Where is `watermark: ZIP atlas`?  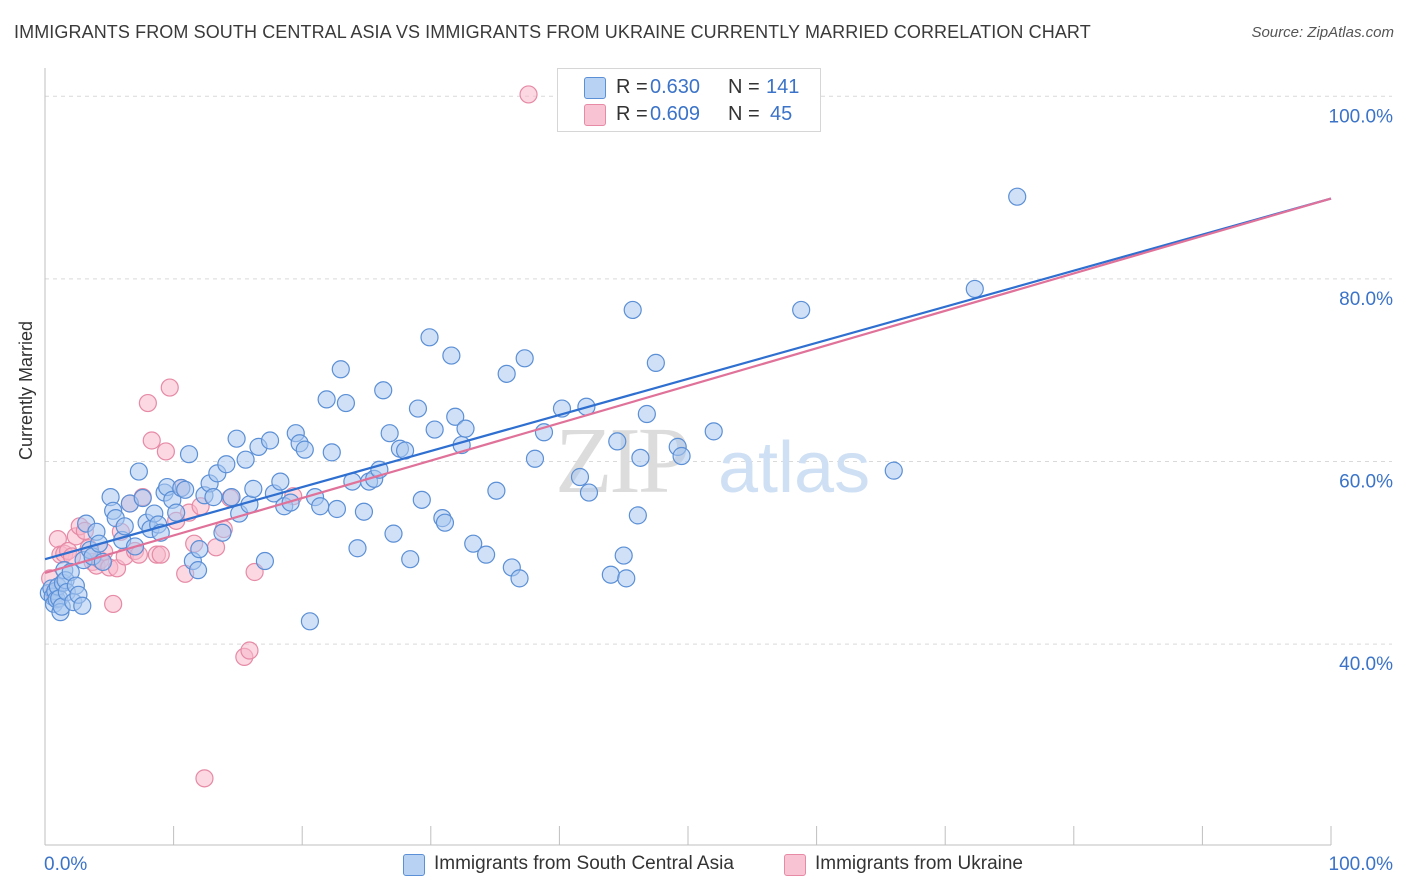
watermark: ZIP atlas is located at coordinates (712, 461).